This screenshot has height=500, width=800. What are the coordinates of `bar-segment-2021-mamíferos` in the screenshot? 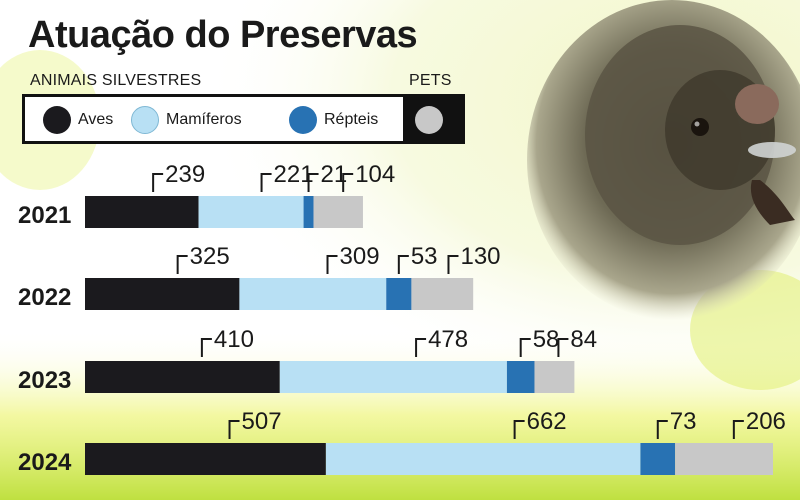 It's located at (251, 212).